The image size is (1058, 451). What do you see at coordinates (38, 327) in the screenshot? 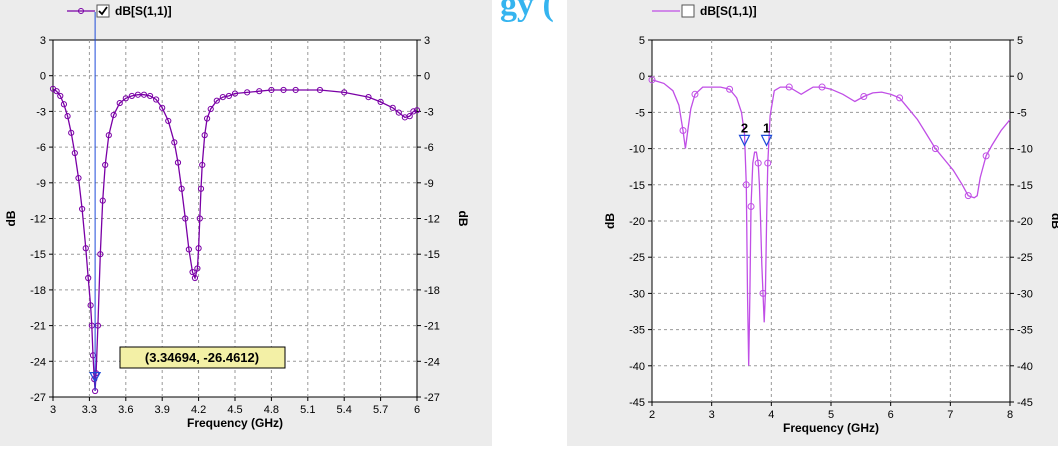
I see `y-tick-label-left: -21` at bounding box center [38, 327].